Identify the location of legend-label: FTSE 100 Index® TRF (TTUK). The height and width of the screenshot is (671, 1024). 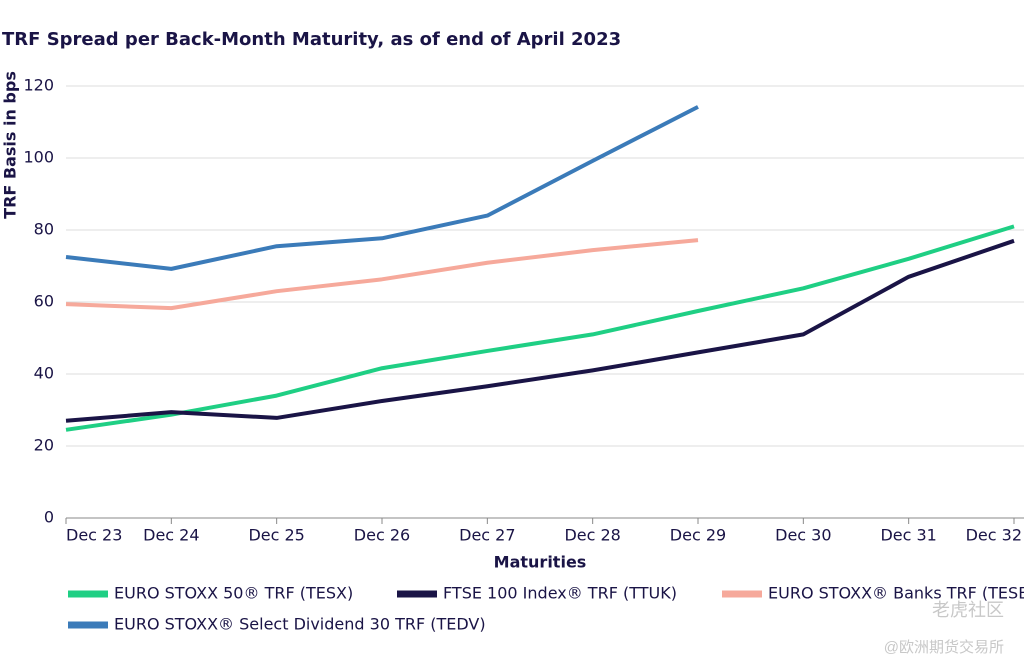
(560, 593).